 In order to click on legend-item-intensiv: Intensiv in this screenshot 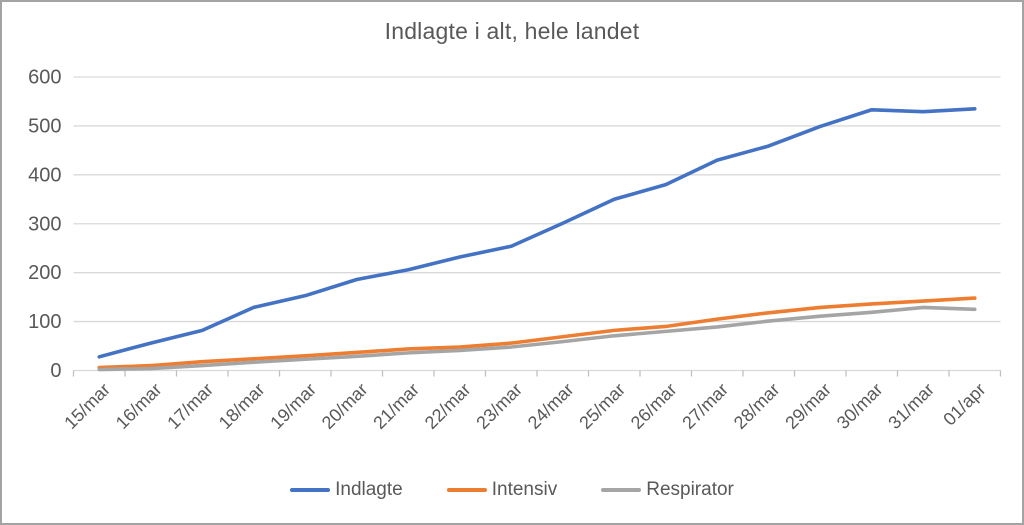, I will do `click(502, 490)`.